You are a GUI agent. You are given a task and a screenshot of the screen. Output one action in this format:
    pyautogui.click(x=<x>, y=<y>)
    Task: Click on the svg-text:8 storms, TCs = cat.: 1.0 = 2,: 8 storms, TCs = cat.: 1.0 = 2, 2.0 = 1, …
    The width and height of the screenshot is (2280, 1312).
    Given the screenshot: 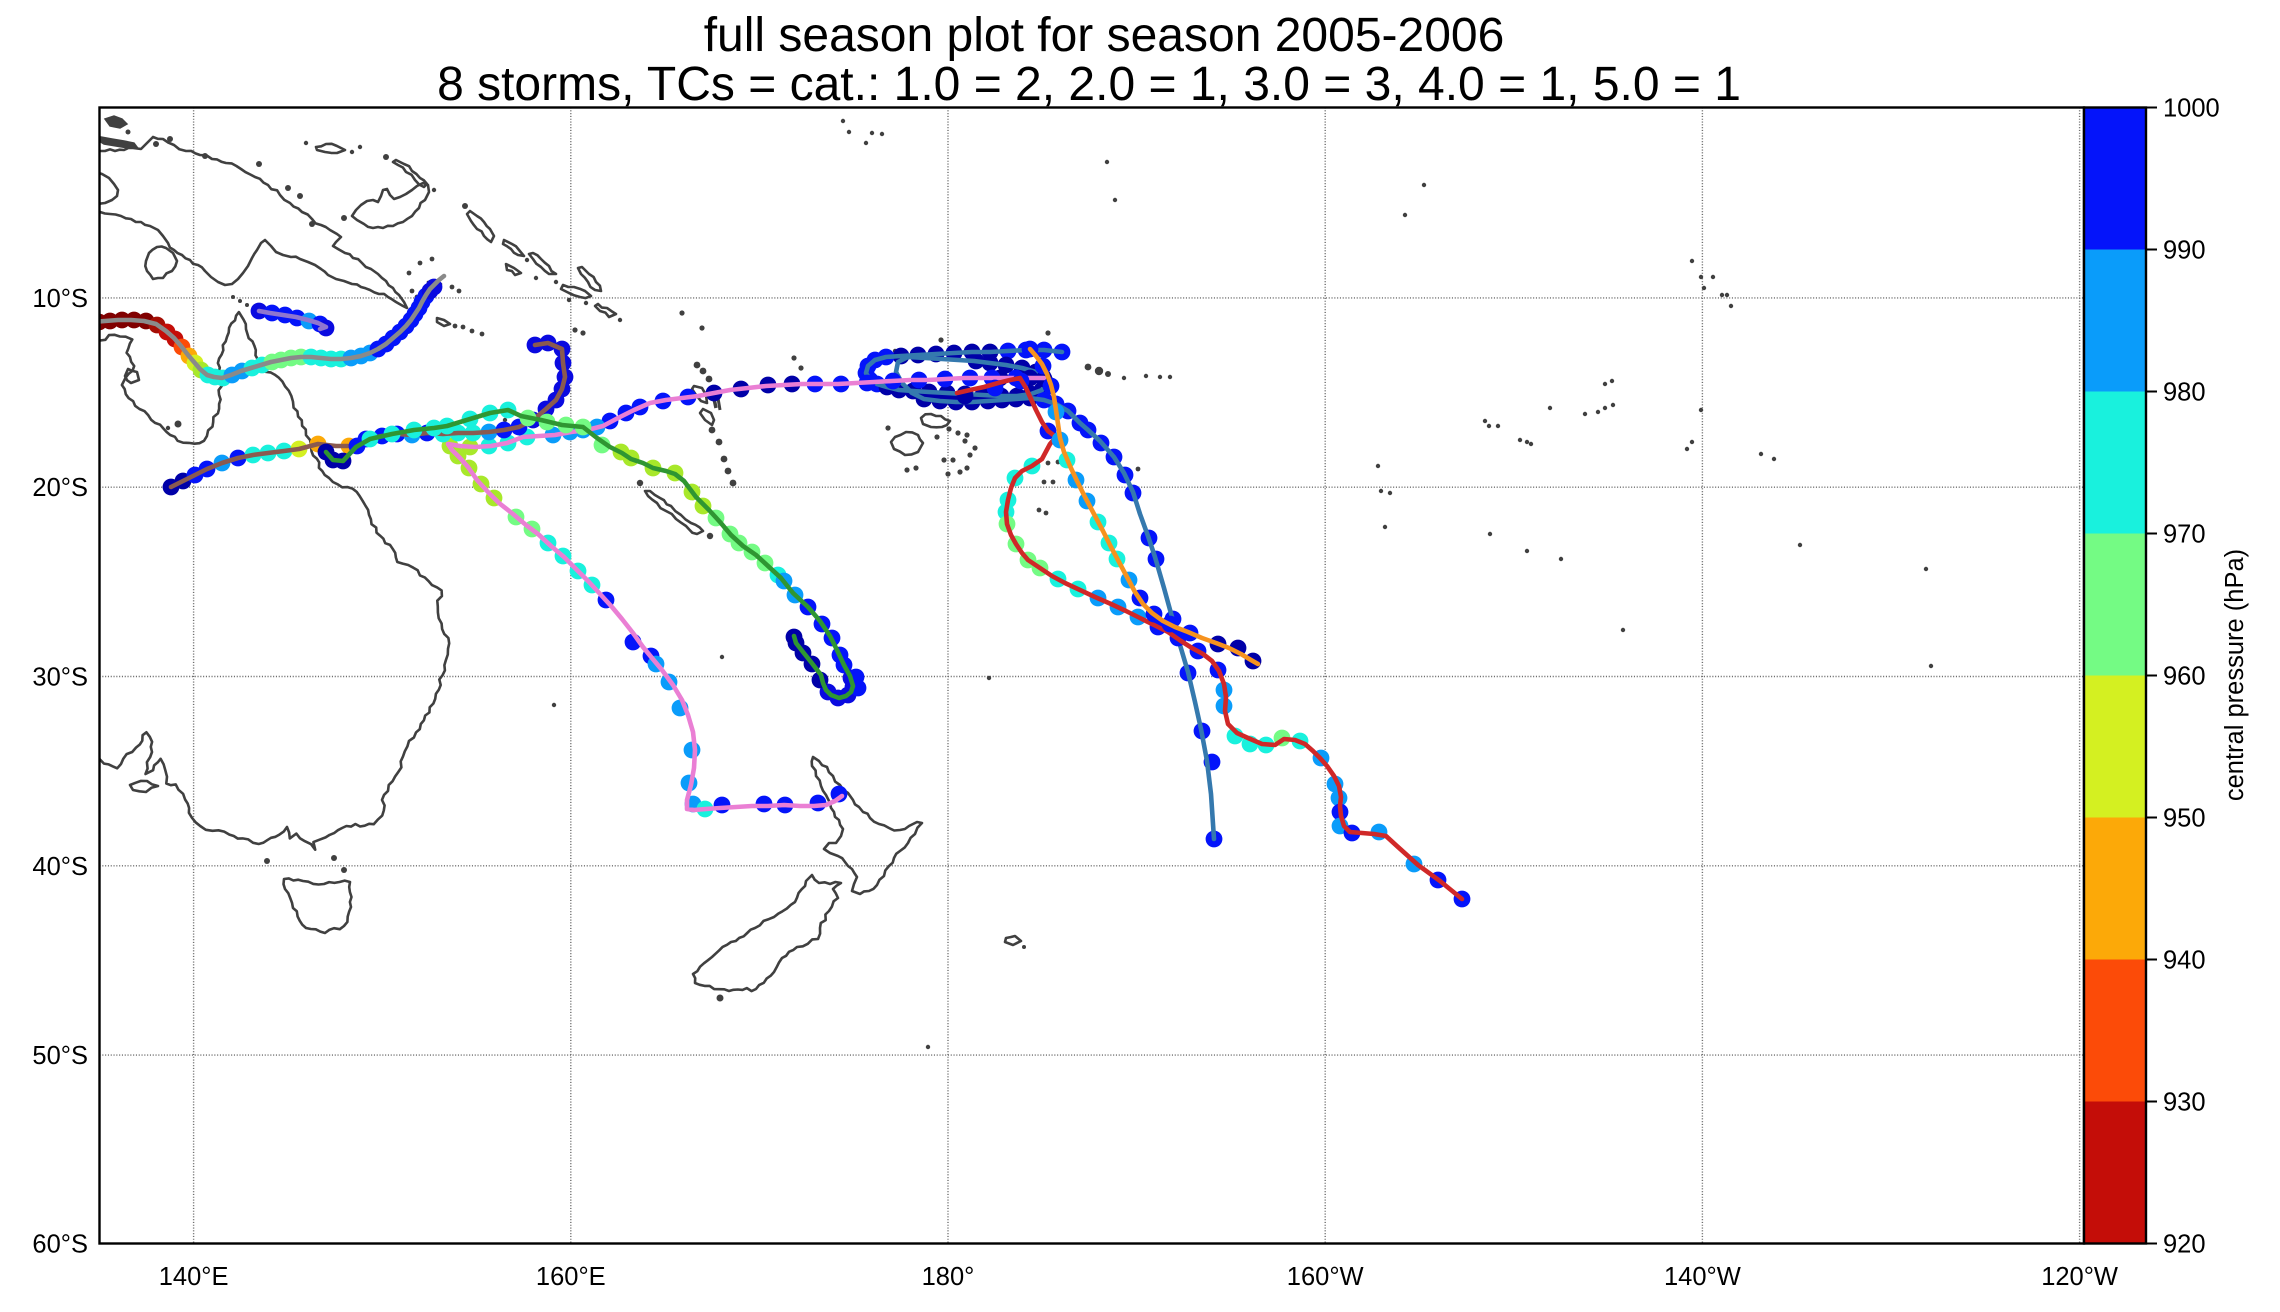 What is the action you would take?
    pyautogui.click(x=1089, y=84)
    